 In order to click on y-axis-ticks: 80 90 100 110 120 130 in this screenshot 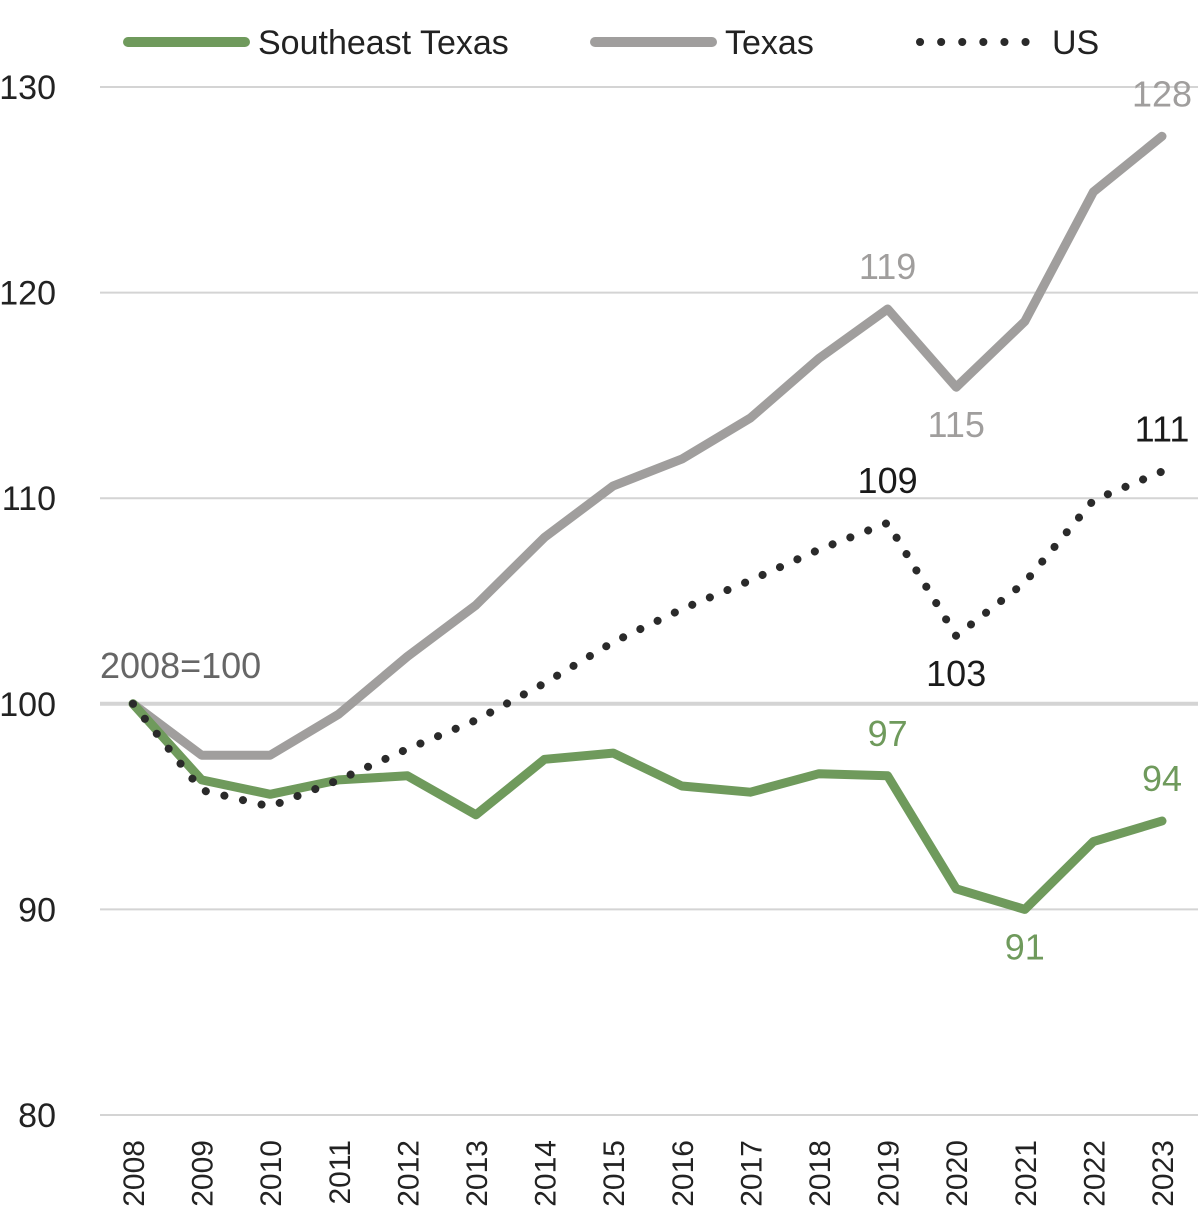, I will do `click(28, 602)`.